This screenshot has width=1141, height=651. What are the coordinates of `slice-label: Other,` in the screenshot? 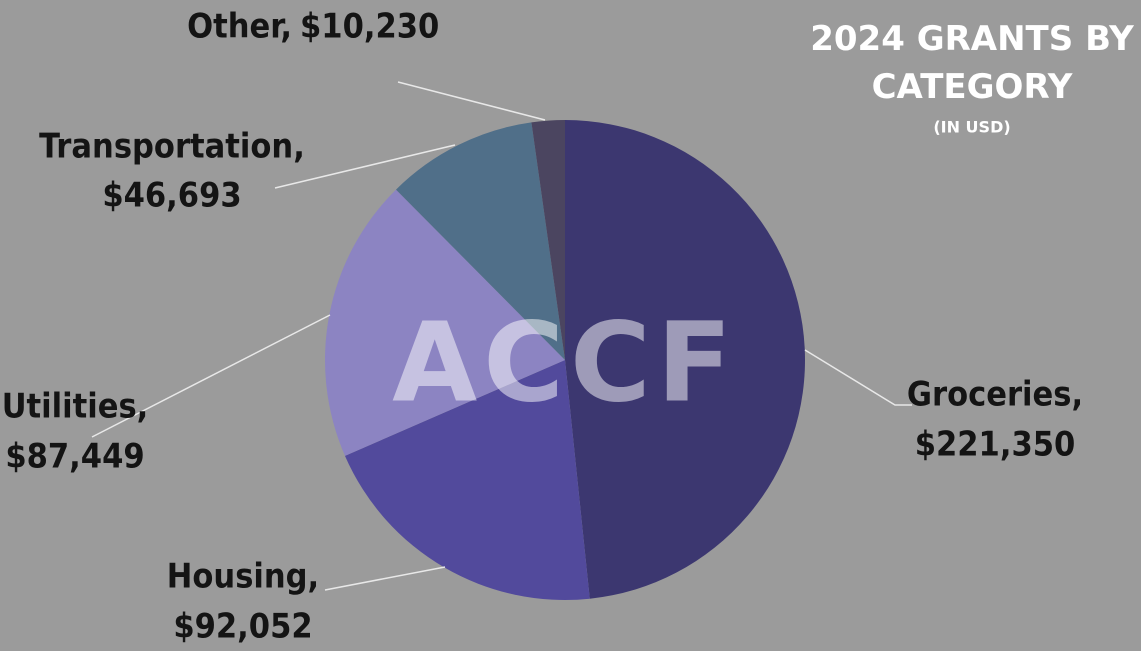 It's located at (239, 27).